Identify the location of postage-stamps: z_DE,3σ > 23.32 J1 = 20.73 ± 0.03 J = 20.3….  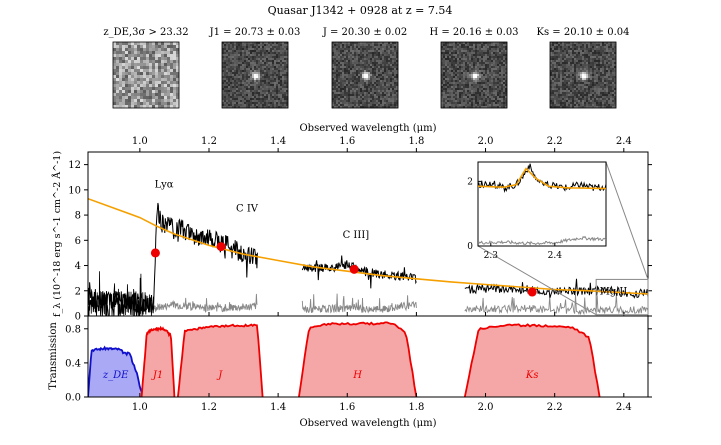
(366, 68).